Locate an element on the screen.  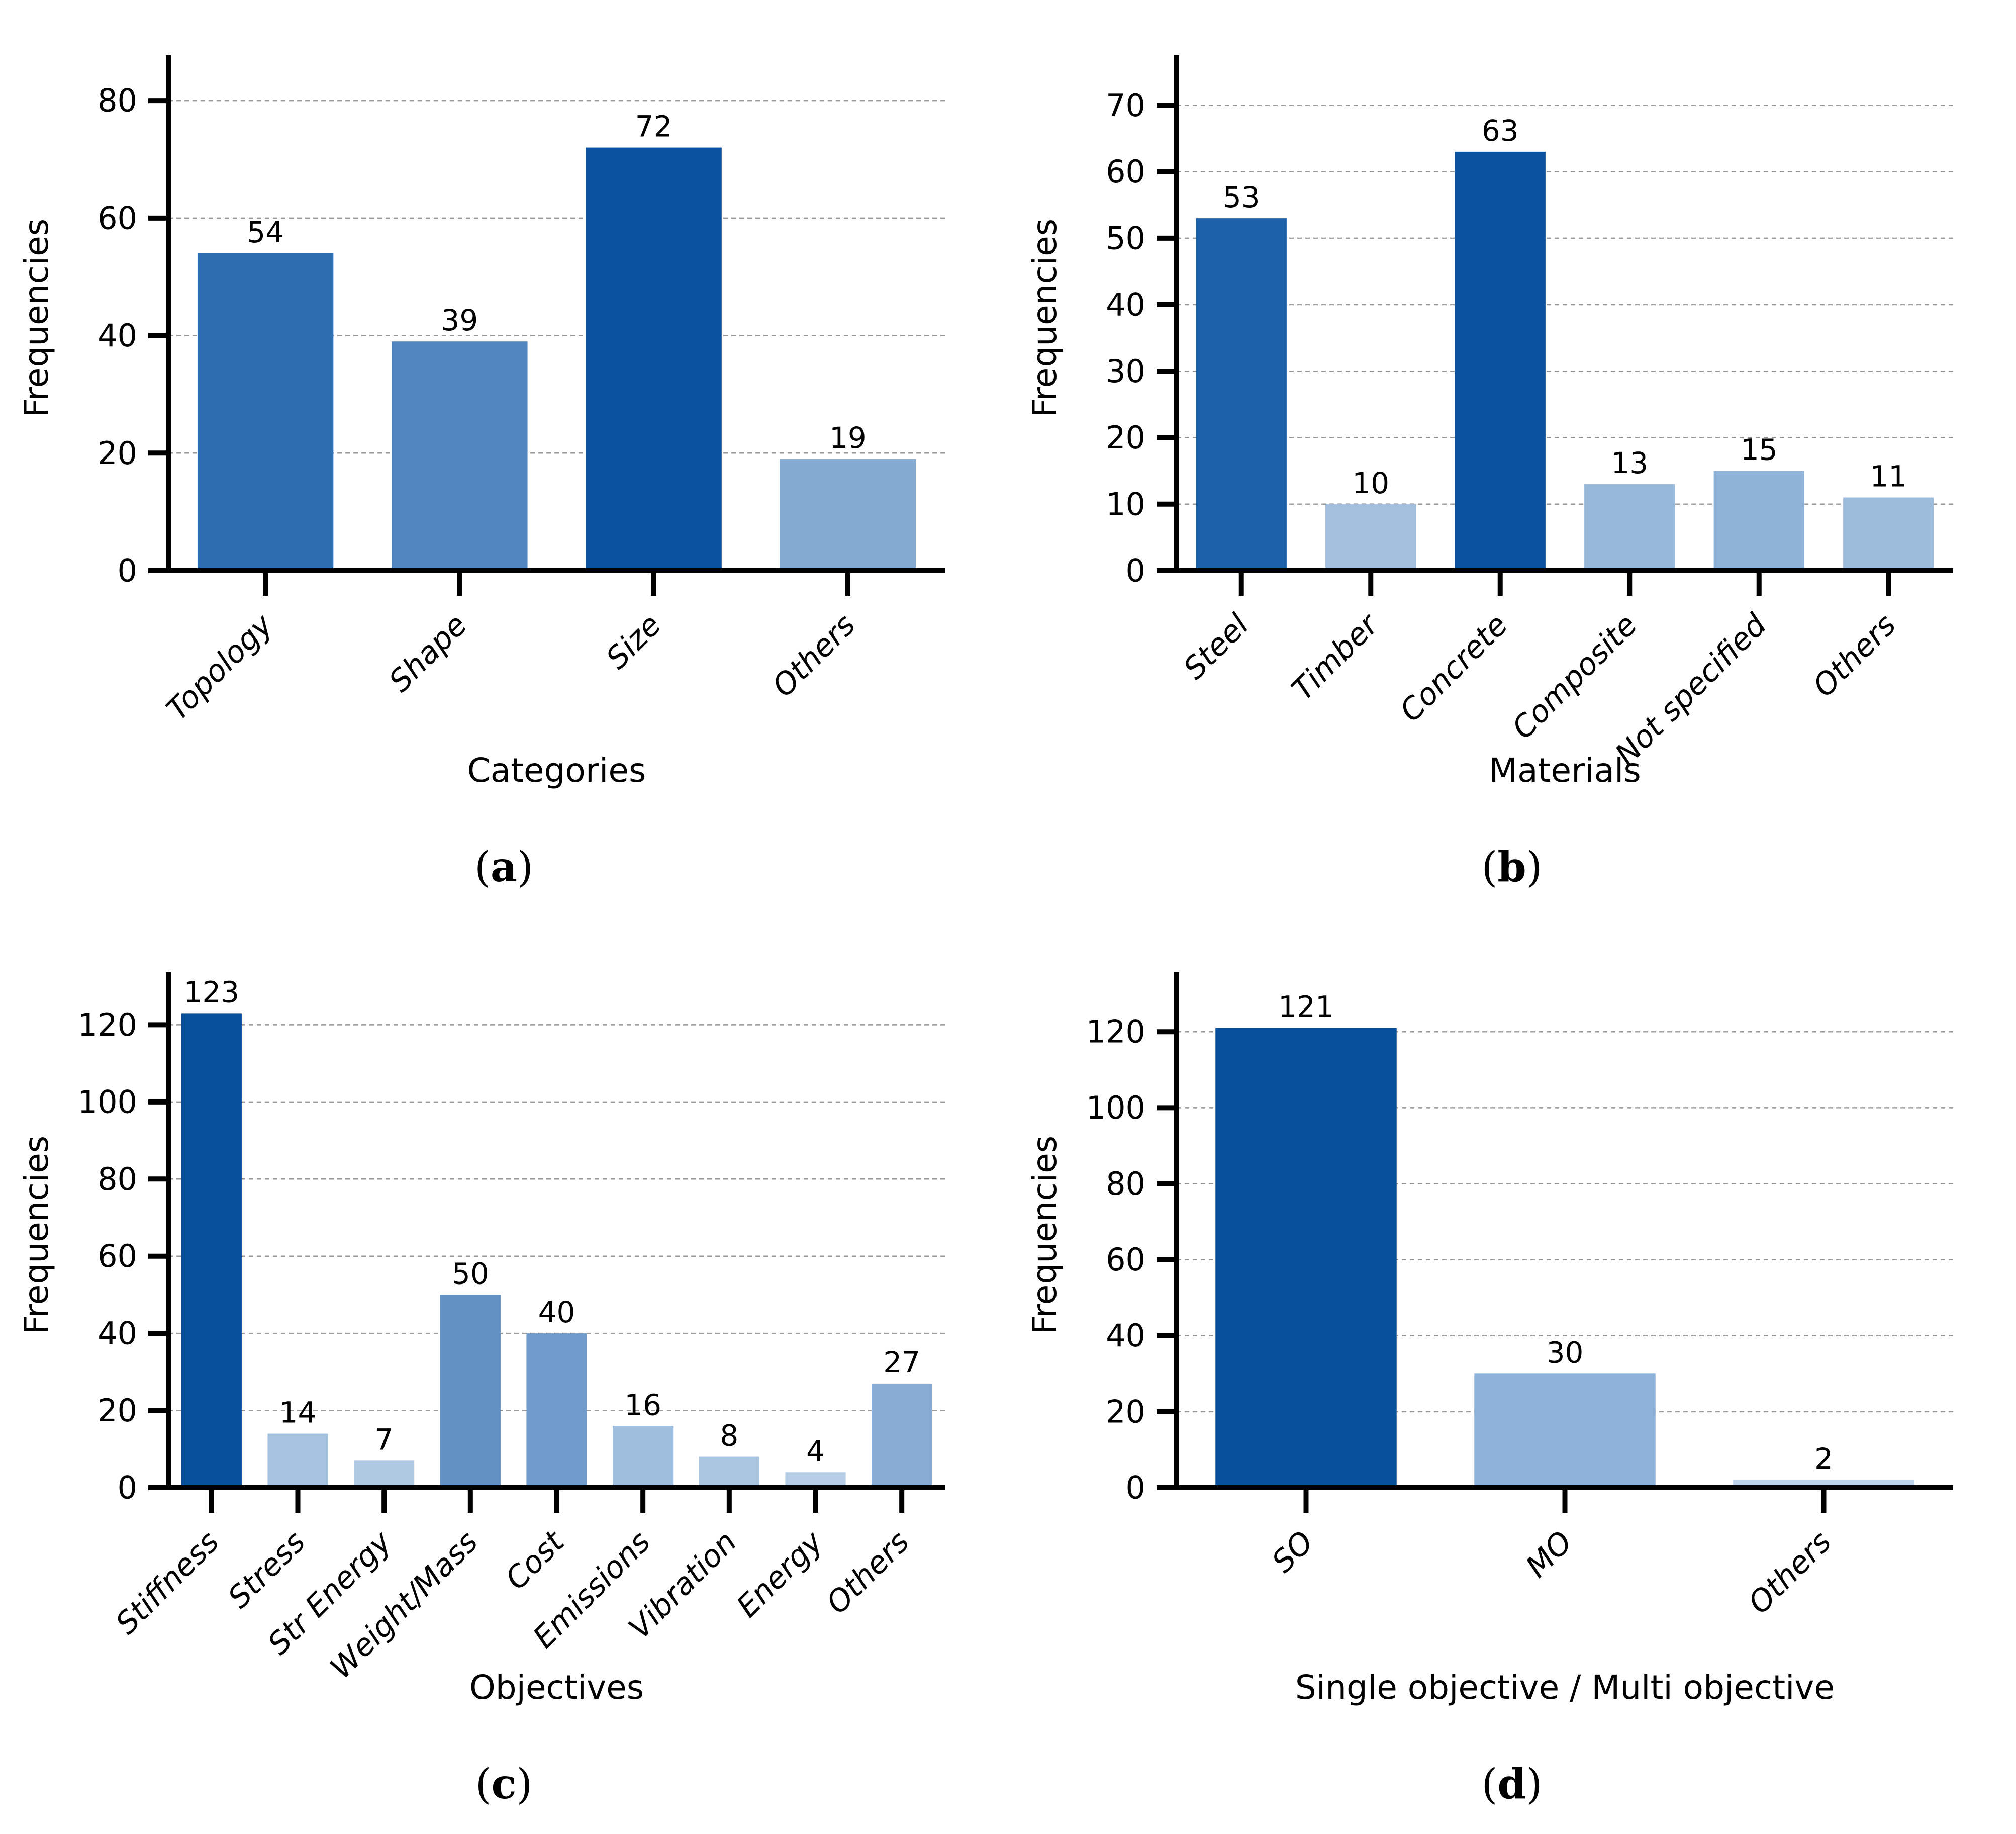
x-tick-label: Concrete is located at coordinates (1453, 668).